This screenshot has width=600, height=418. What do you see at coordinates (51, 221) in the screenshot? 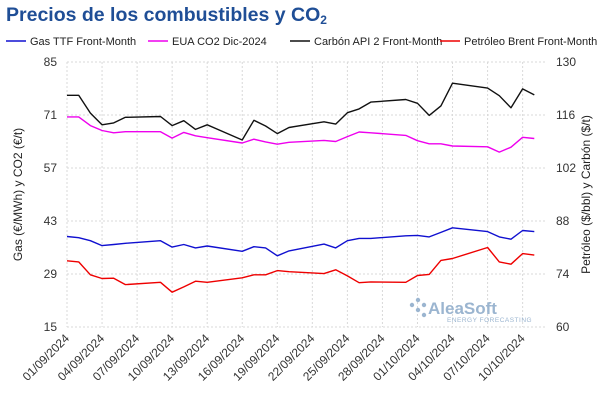
I see `y-left-tick-label: 43` at bounding box center [51, 221].